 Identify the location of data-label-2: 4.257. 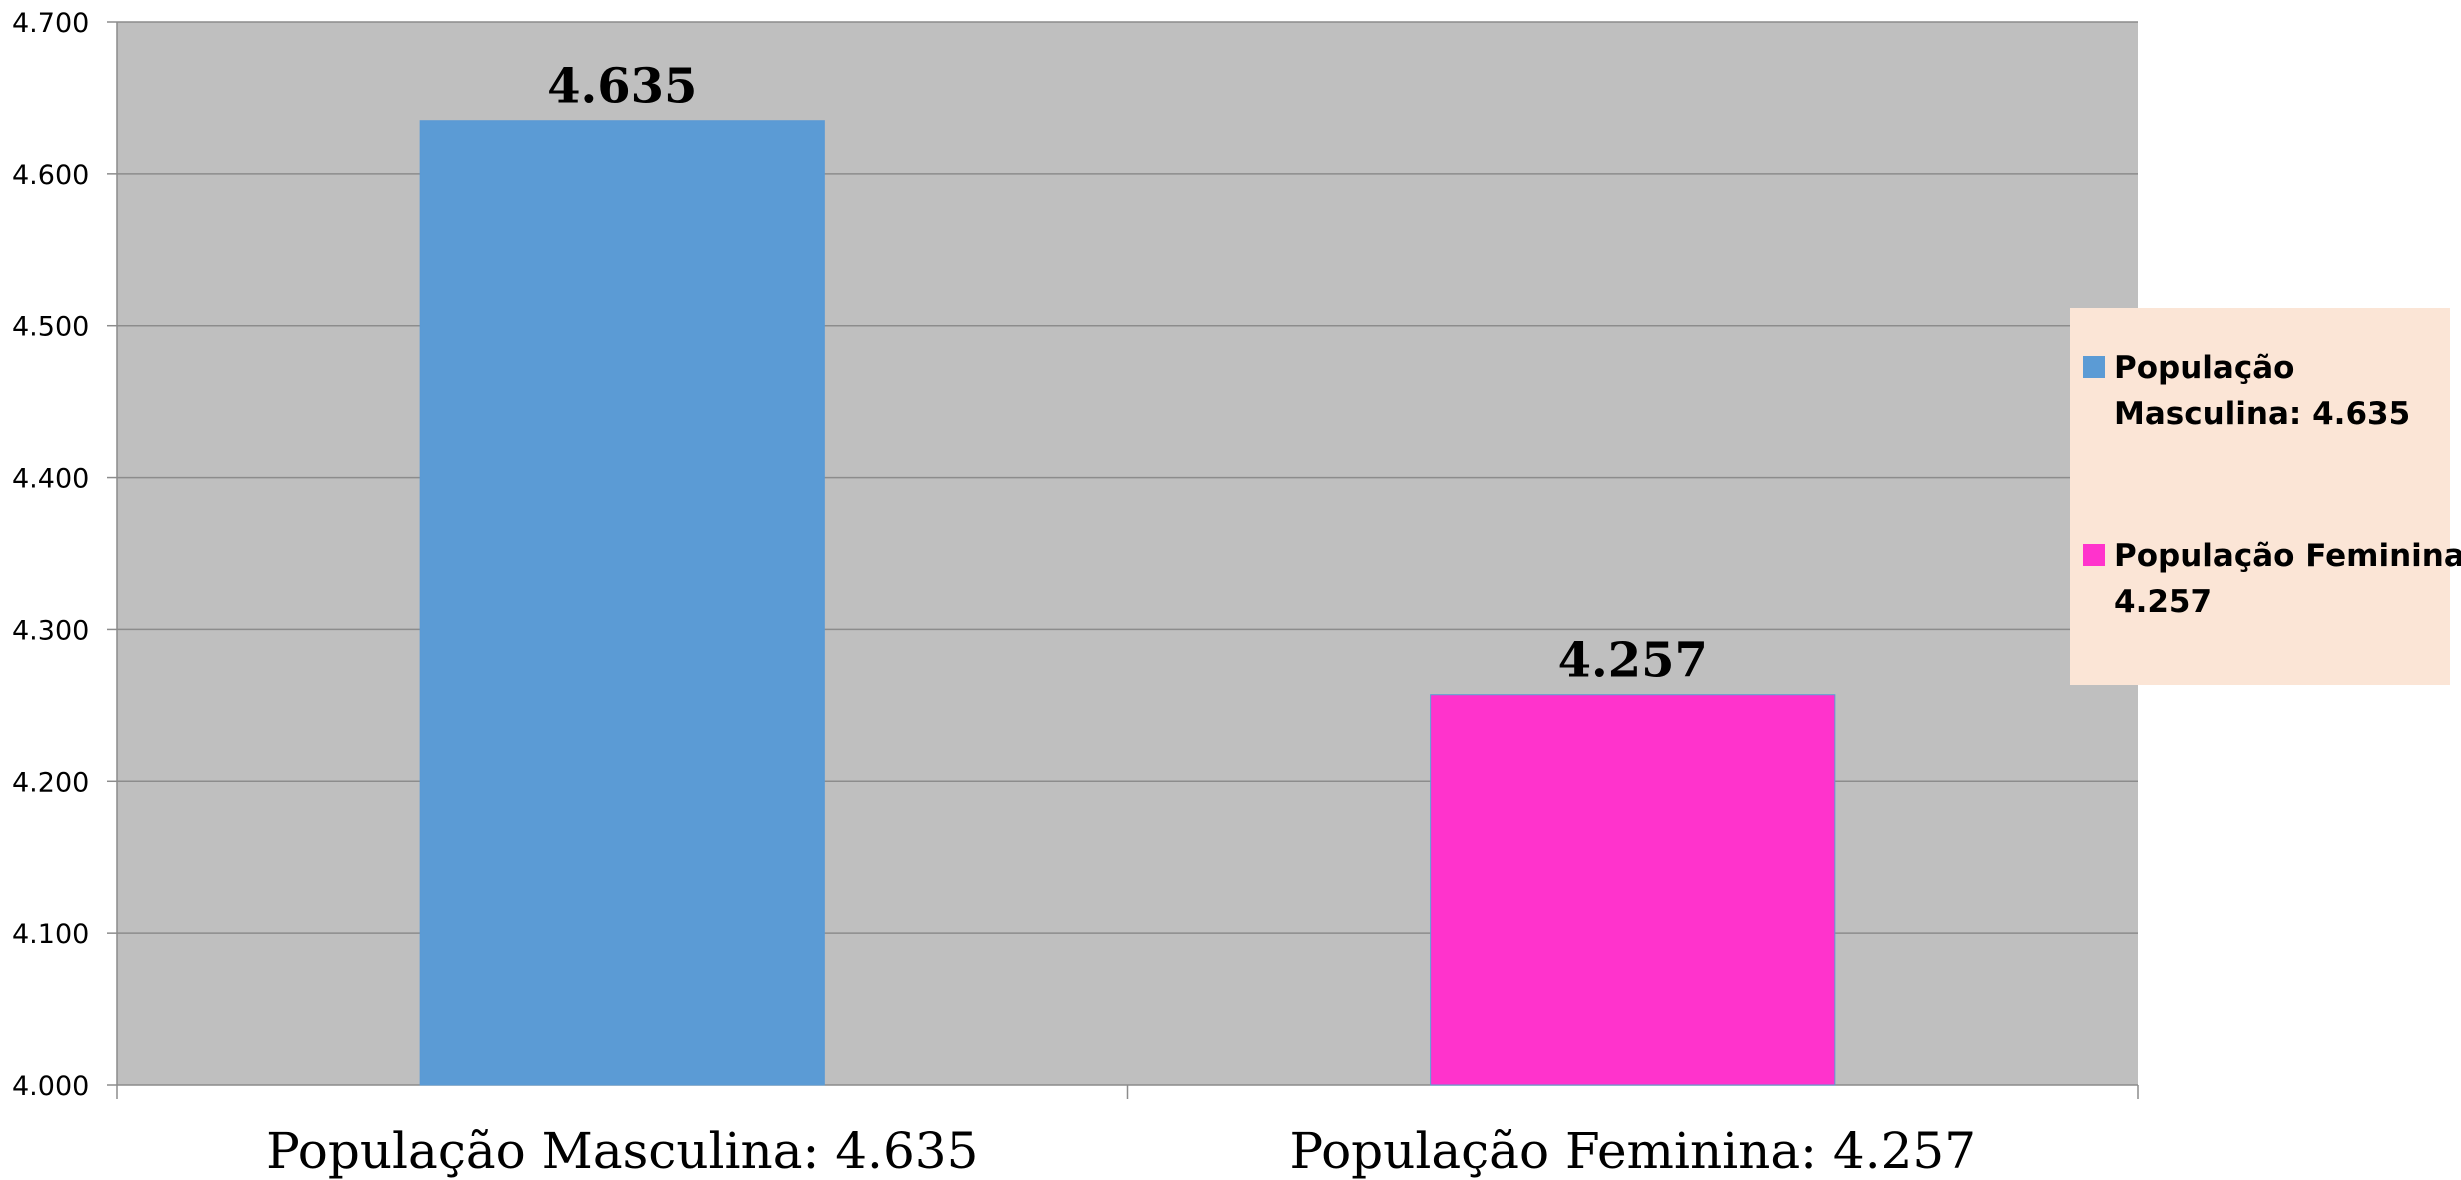
(1633, 661).